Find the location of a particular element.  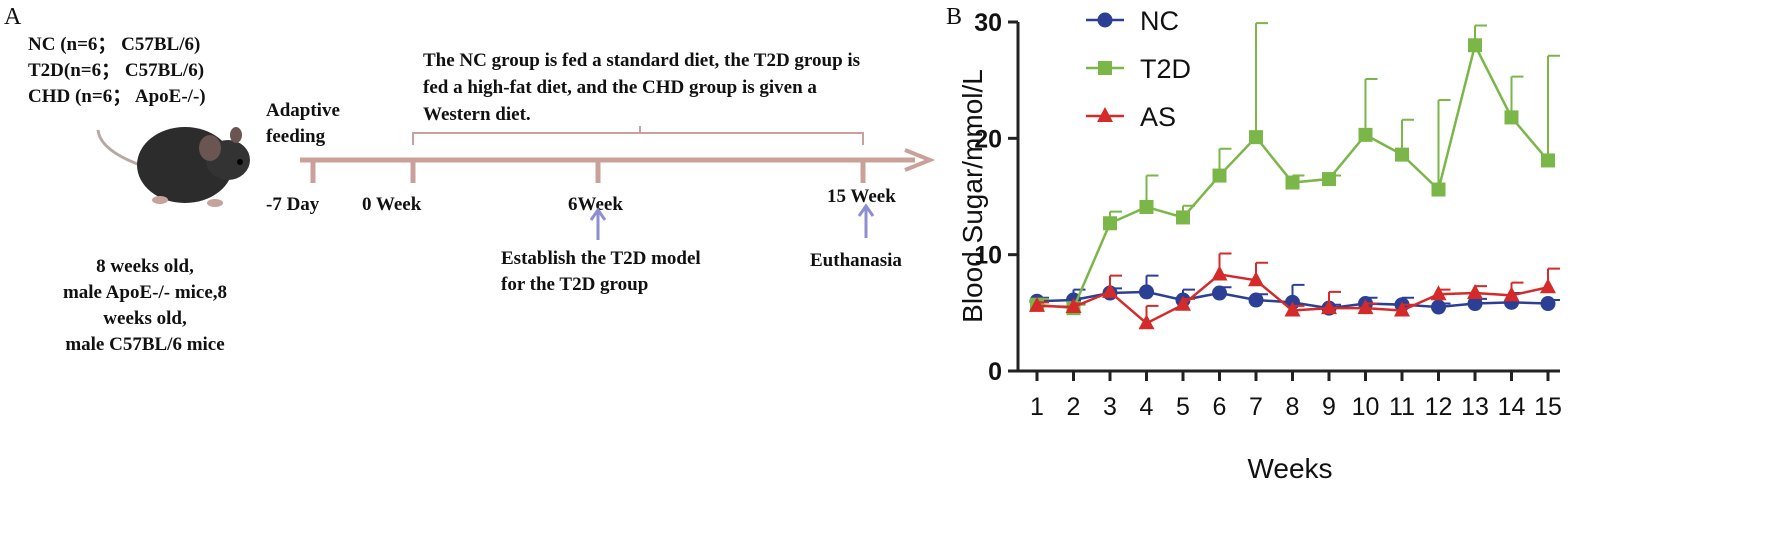

y-tick-label: 30 is located at coordinates (988, 23).